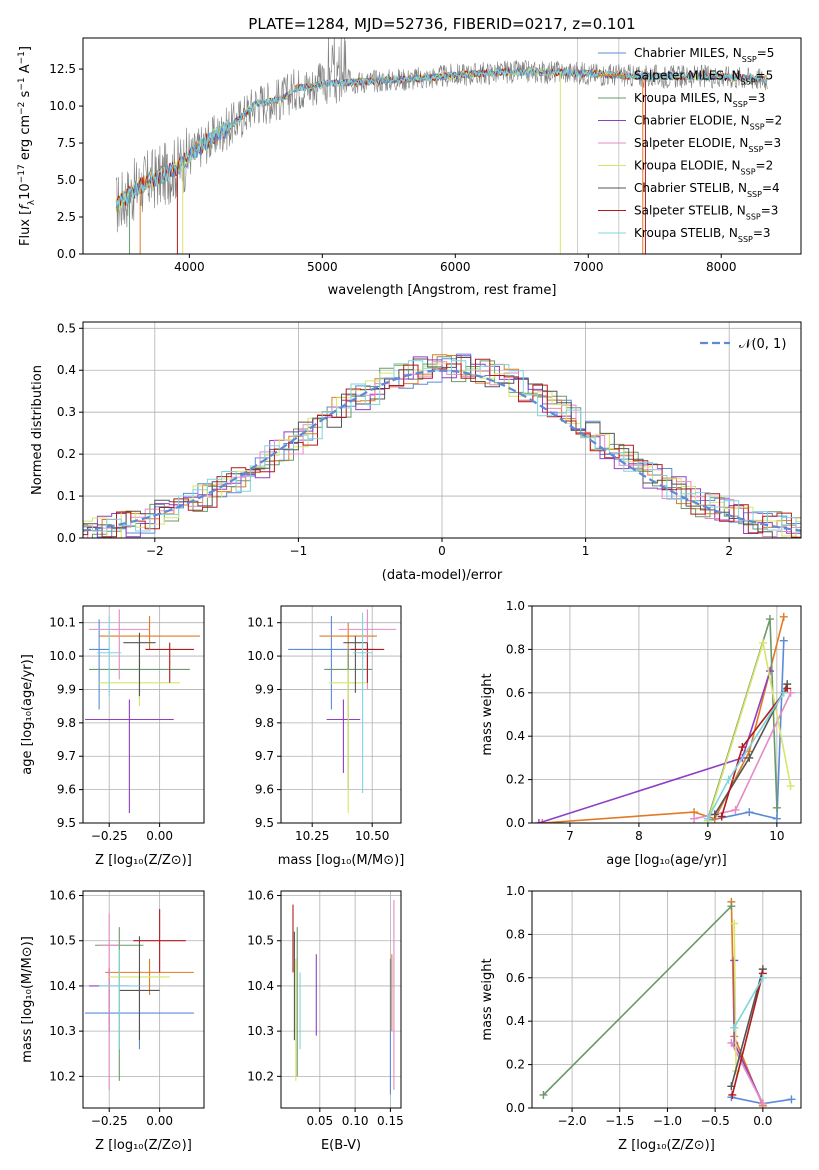  Describe the element at coordinates (66, 790) in the screenshot. I see `age-vs-z-ytick-label: 9.6` at that location.